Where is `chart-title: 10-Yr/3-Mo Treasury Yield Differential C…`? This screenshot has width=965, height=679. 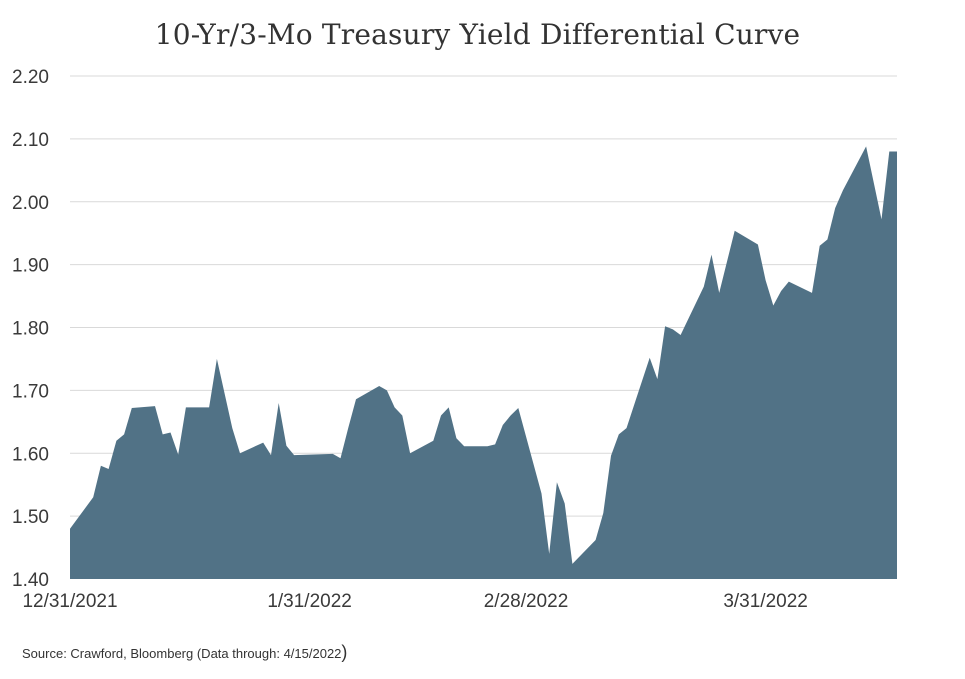
chart-title: 10-Yr/3-Mo Treasury Yield Differential C… is located at coordinates (477, 34).